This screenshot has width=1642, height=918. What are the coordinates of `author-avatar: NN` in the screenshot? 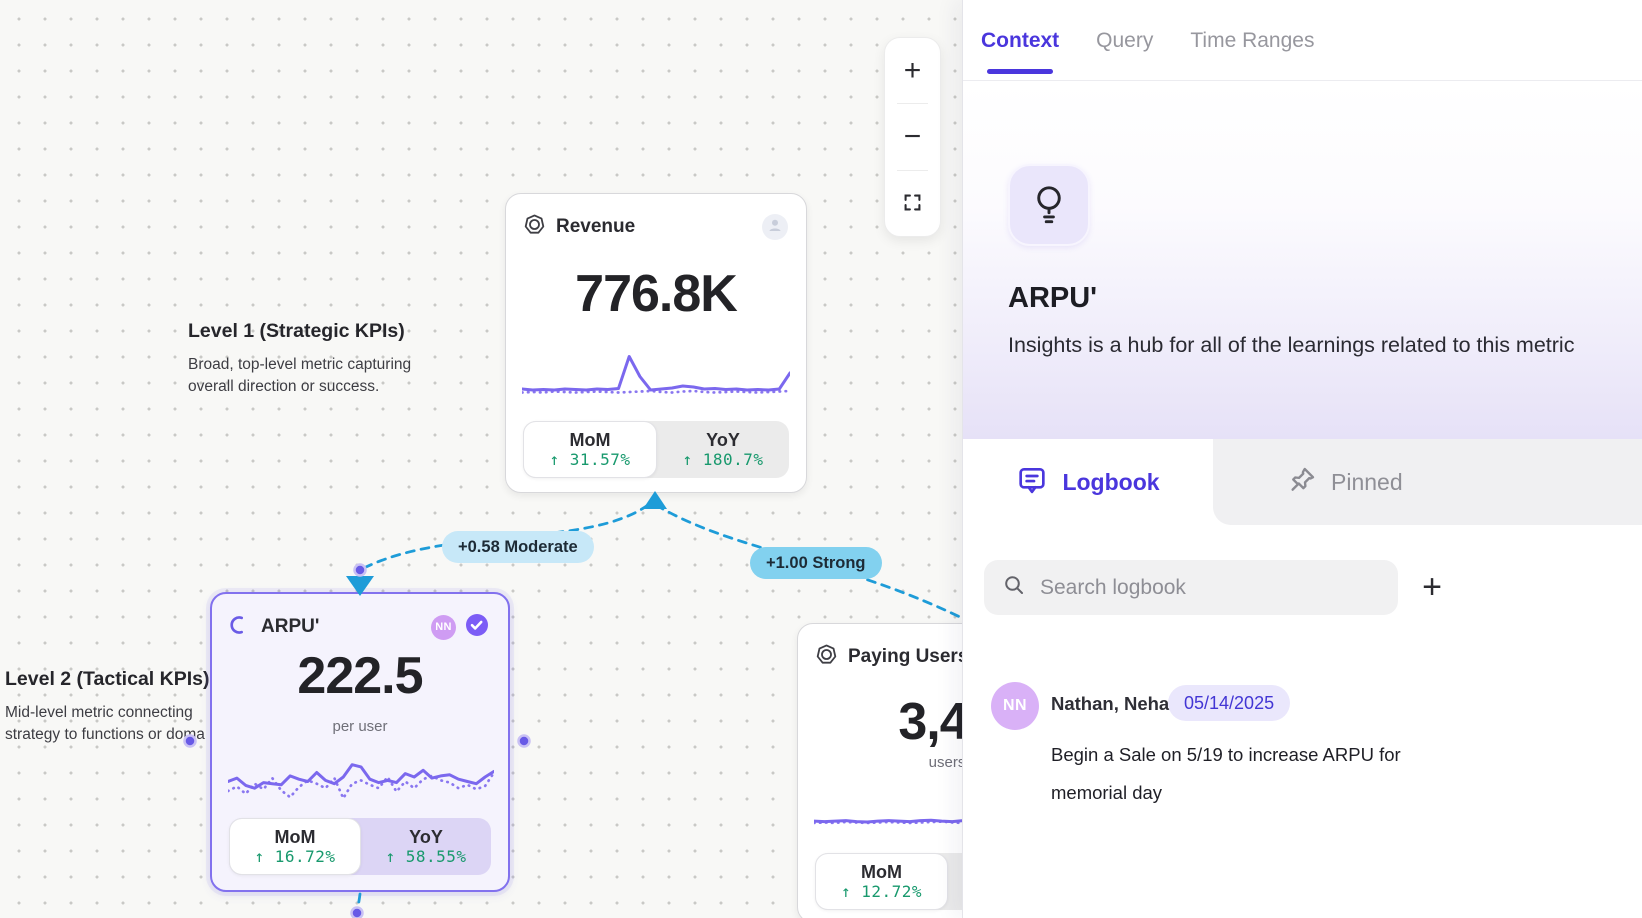 It's located at (1015, 706).